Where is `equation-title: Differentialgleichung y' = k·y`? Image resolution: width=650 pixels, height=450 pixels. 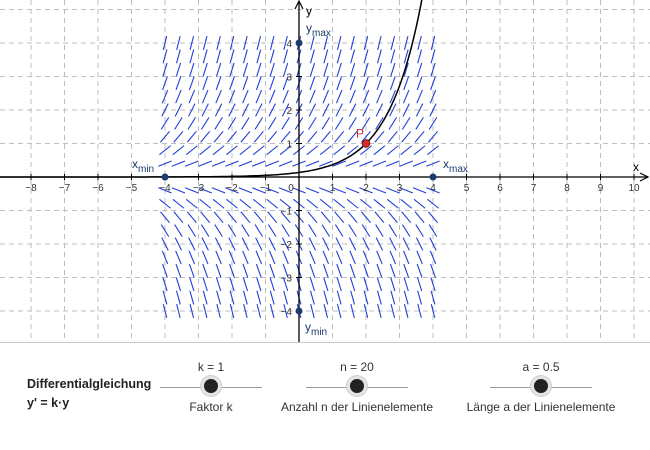
equation-title: Differentialgleichung y' = k·y is located at coordinates (89, 394).